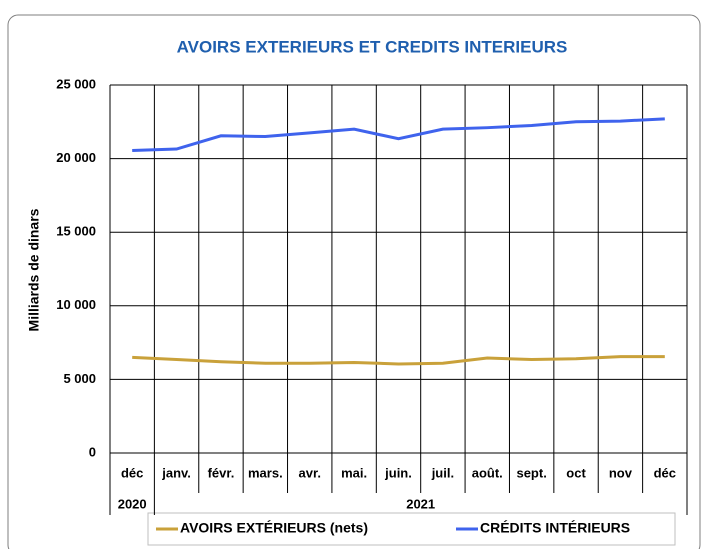 This screenshot has height=549, width=708. Describe the element at coordinates (132, 503) in the screenshot. I see `year-label: 2020` at that location.